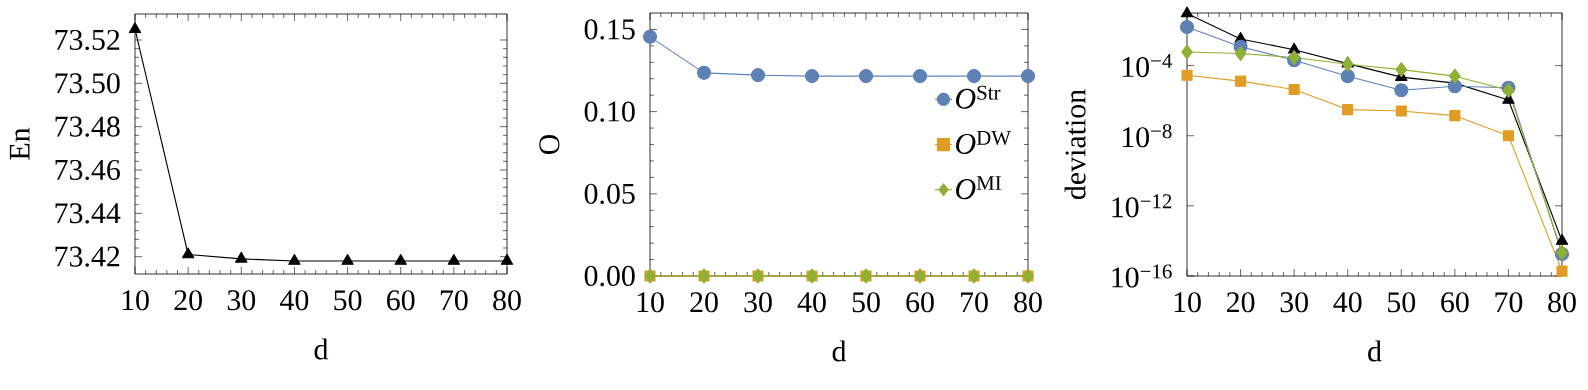 The image size is (1588, 390). What do you see at coordinates (609, 29) in the screenshot?
I see `y-tick-label: 0.15` at bounding box center [609, 29].